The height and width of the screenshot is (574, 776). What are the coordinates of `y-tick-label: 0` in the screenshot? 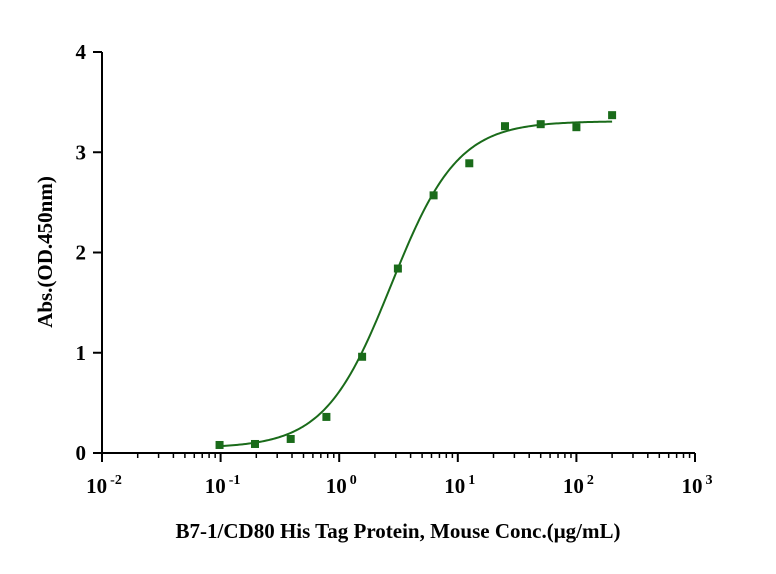 It's located at (81, 453).